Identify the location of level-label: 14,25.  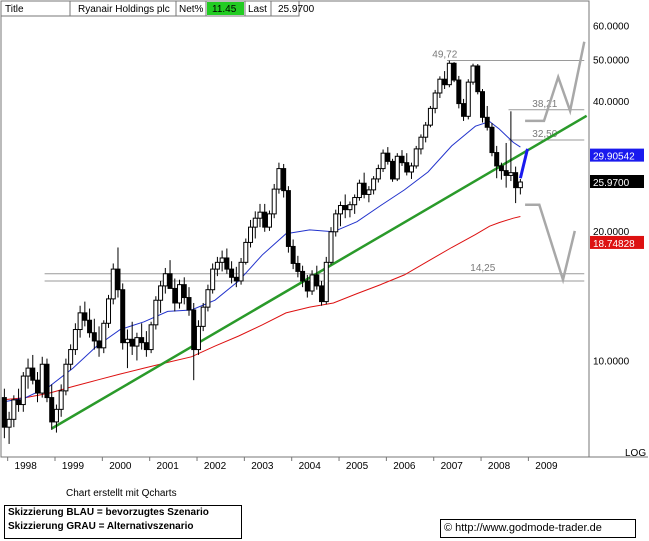
(482, 268).